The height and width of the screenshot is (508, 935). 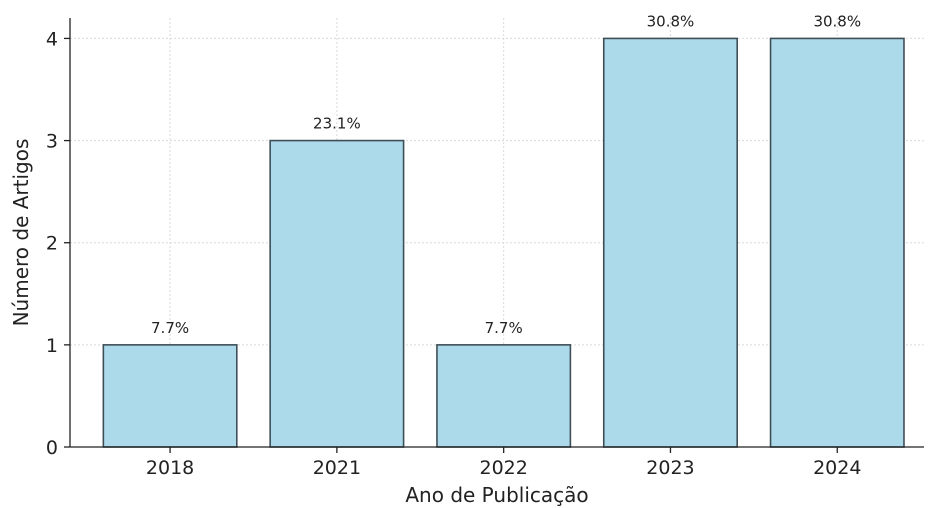 I want to click on y-tick-labels: 0 1 2 3 4, so click(x=58, y=243).